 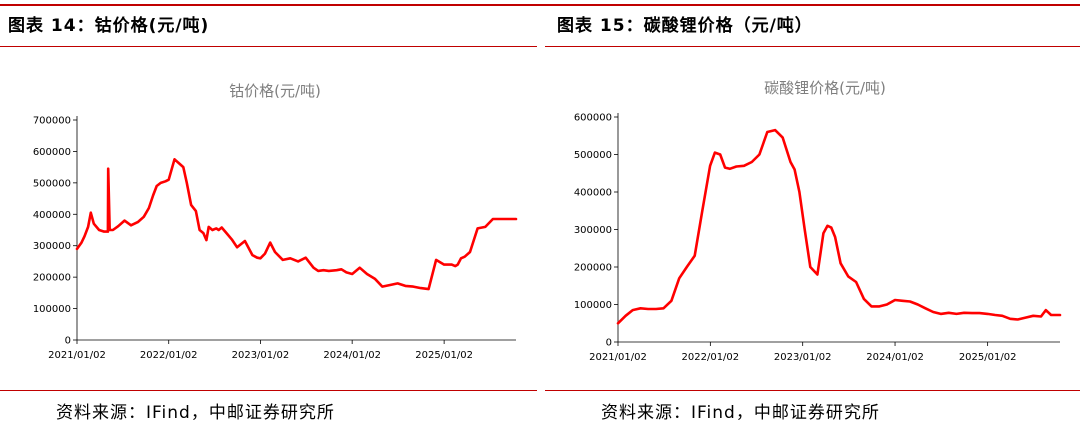 What do you see at coordinates (195, 413) in the screenshot?
I see `left-source-note: 资料来源：IFind，中邮证券研究所` at bounding box center [195, 413].